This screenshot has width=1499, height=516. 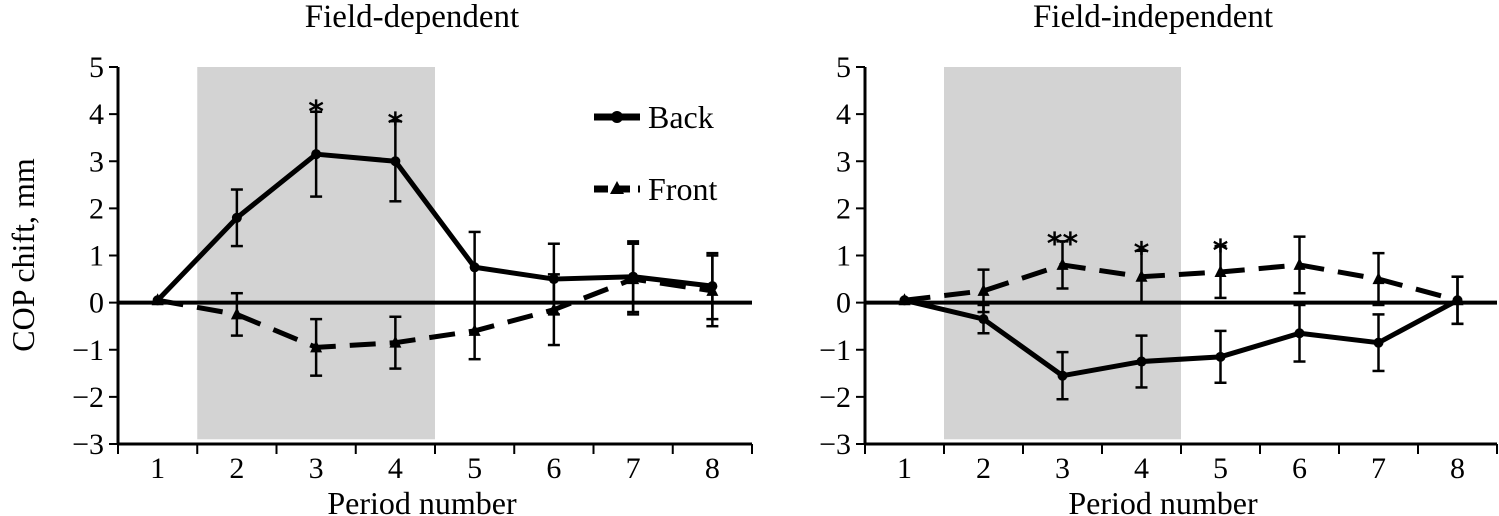 I want to click on chart-title: Field-dependent, so click(x=412, y=17).